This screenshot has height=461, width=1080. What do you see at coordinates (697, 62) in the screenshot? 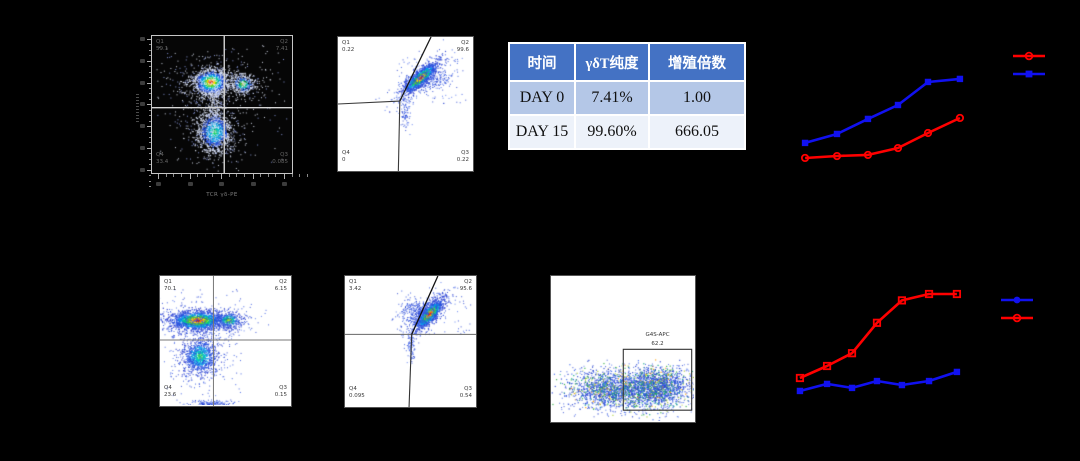
I see `table-header-fold: 增殖倍数` at bounding box center [697, 62].